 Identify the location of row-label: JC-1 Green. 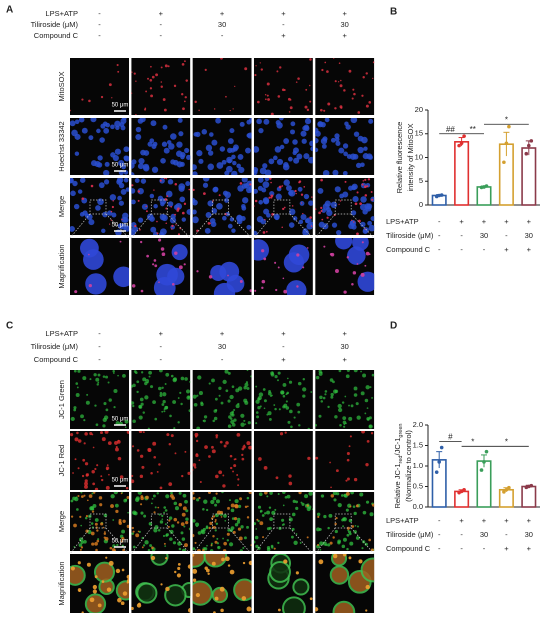
(61, 399).